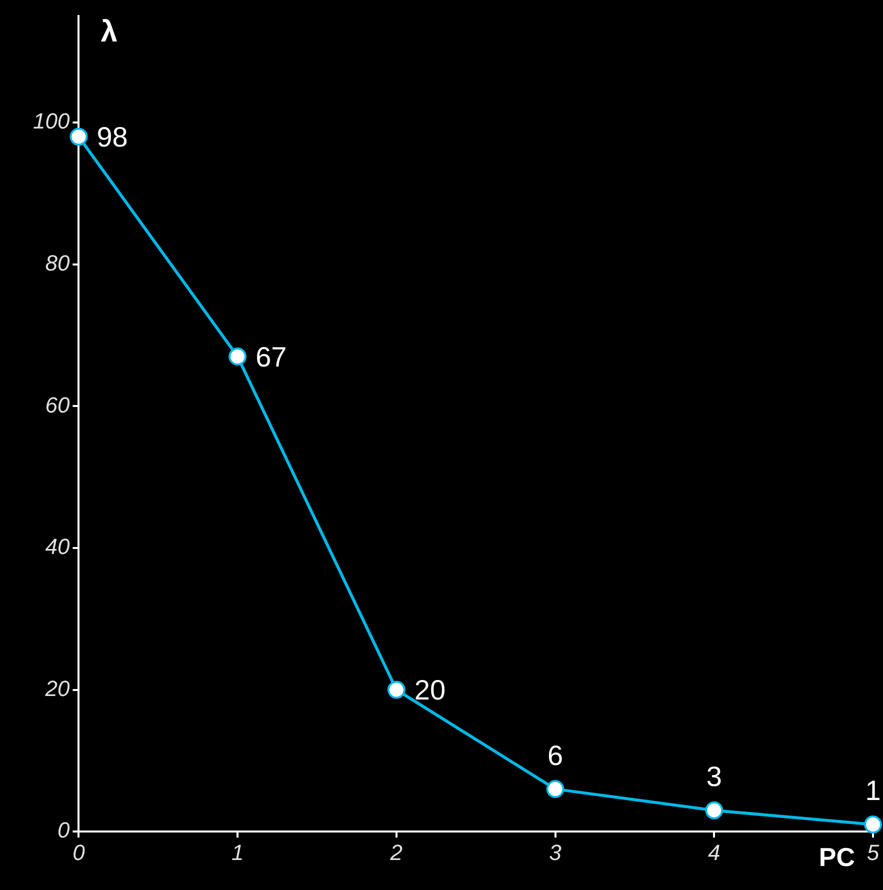  What do you see at coordinates (396, 852) in the screenshot?
I see `x-tick-label: 2` at bounding box center [396, 852].